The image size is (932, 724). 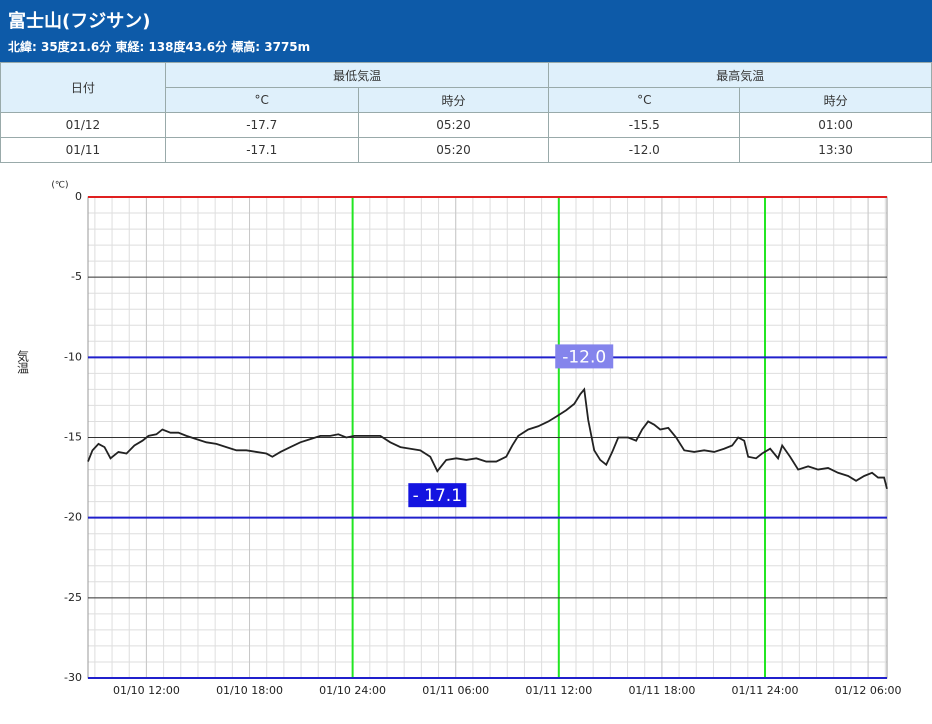 I want to click on temperature-line, so click(x=487, y=438).